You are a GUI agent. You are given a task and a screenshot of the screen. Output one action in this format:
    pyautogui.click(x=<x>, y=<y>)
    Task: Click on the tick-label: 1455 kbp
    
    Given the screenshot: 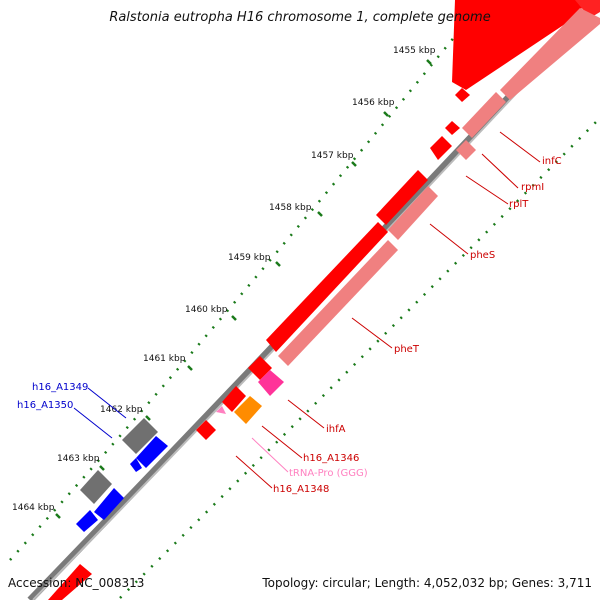 What is the action you would take?
    pyautogui.click(x=414, y=51)
    